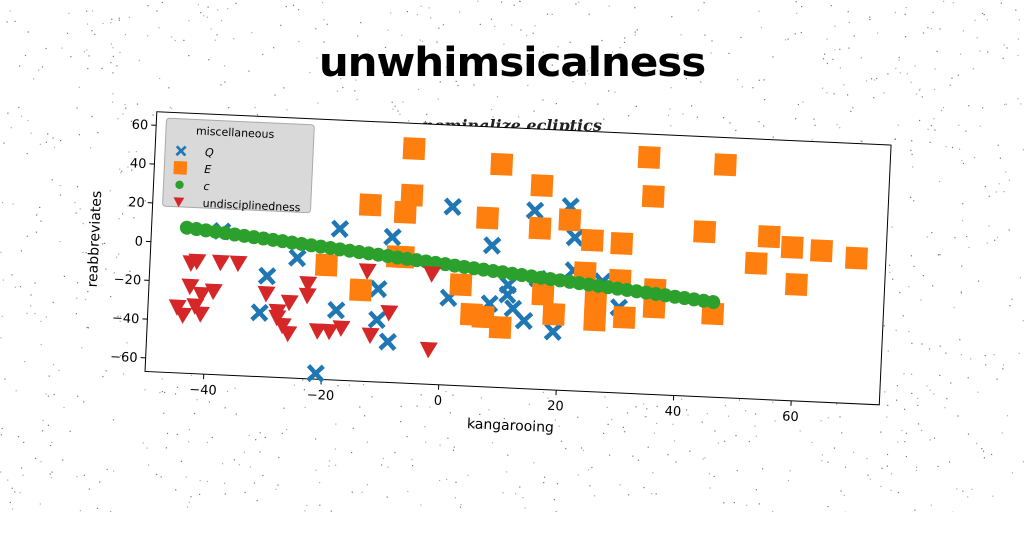 The width and height of the screenshot is (1024, 535). I want to click on y-tick-label: 40, so click(138, 164).